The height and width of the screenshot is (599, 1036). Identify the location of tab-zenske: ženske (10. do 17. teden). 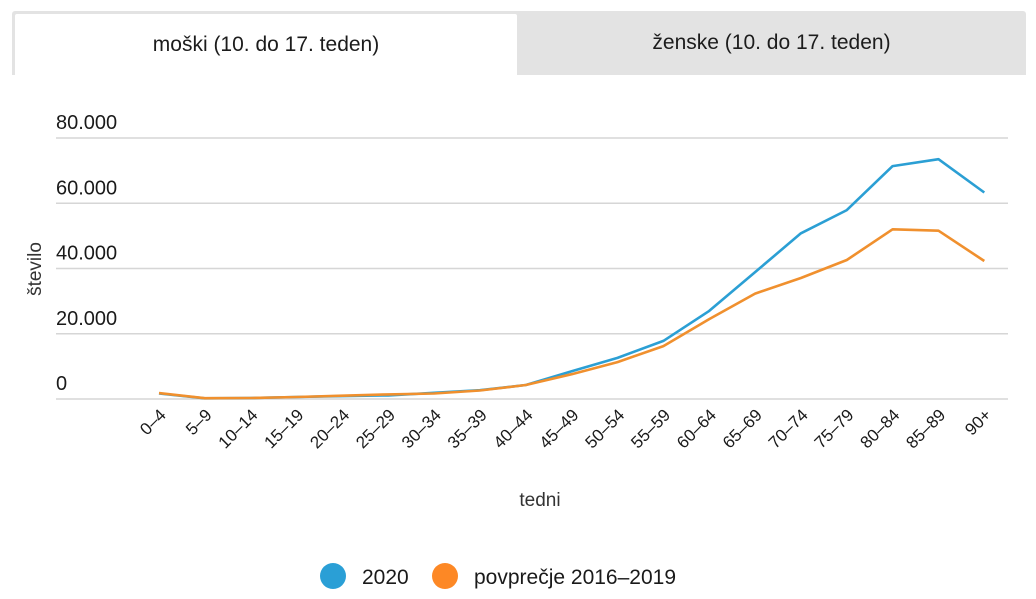
(771, 42).